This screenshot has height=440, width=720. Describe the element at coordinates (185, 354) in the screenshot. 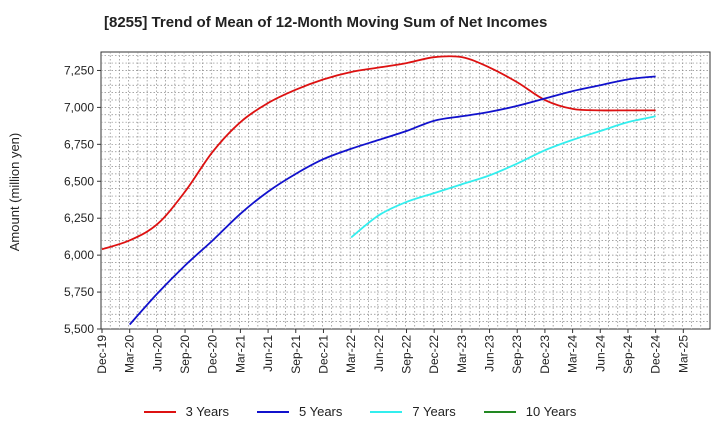

I see `x-tick-label: Sep-20` at that location.